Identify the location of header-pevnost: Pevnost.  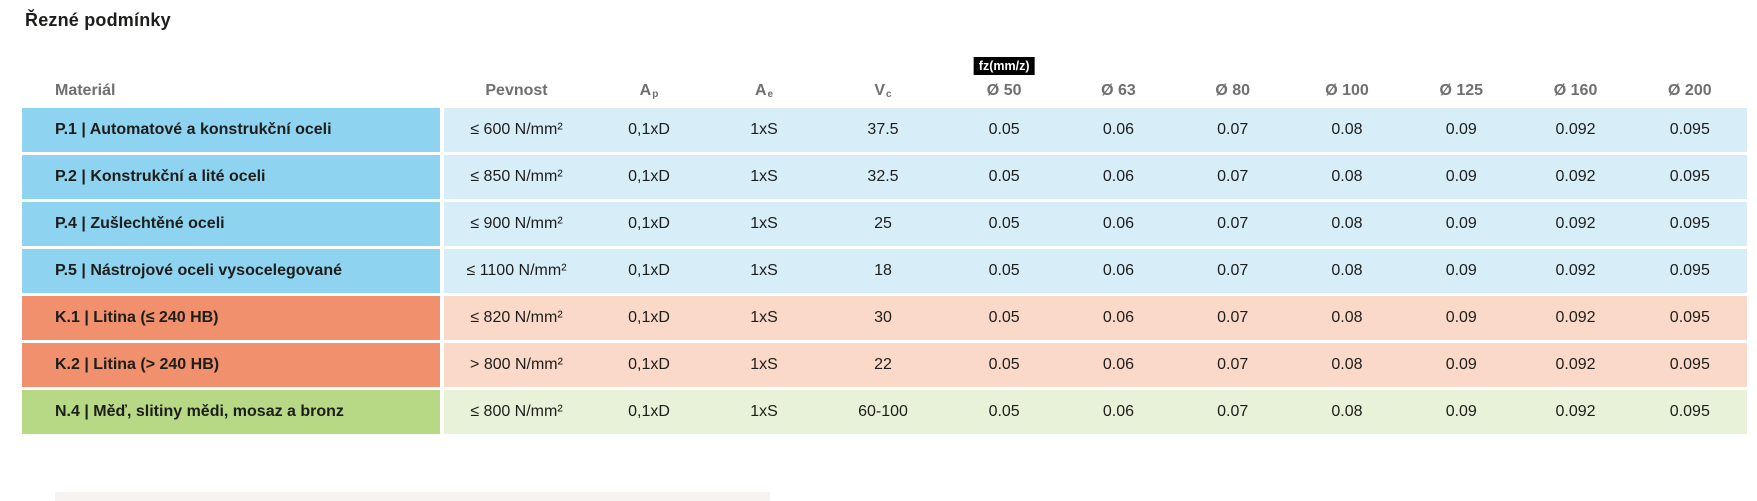
(516, 90).